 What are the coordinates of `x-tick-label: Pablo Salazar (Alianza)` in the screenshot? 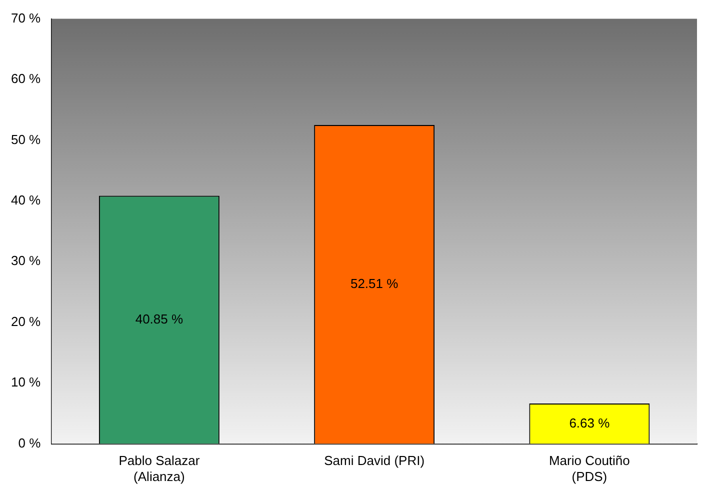 It's located at (159, 468).